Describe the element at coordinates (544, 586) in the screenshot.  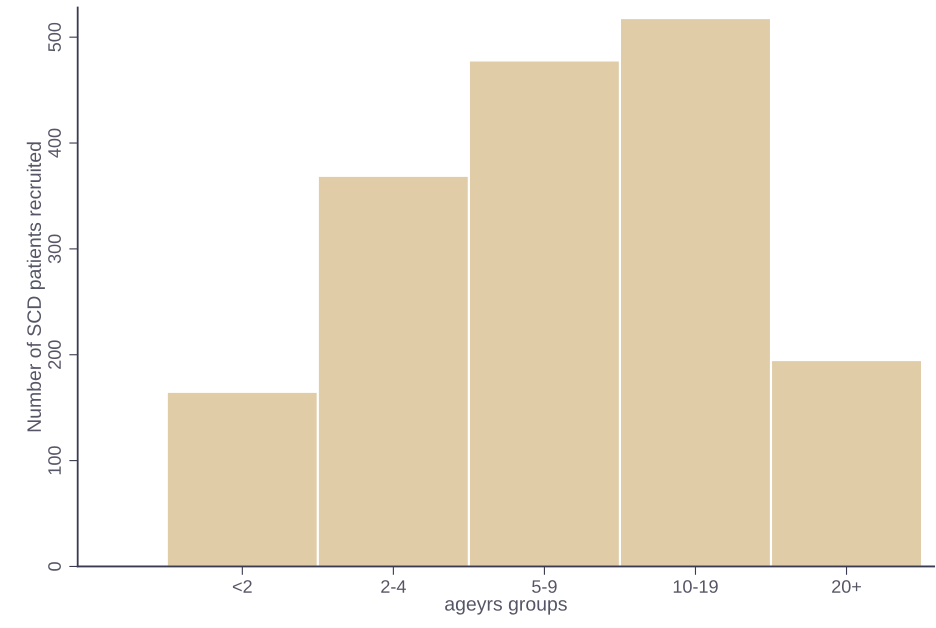
I see `x-tick-label: 5-9` at that location.